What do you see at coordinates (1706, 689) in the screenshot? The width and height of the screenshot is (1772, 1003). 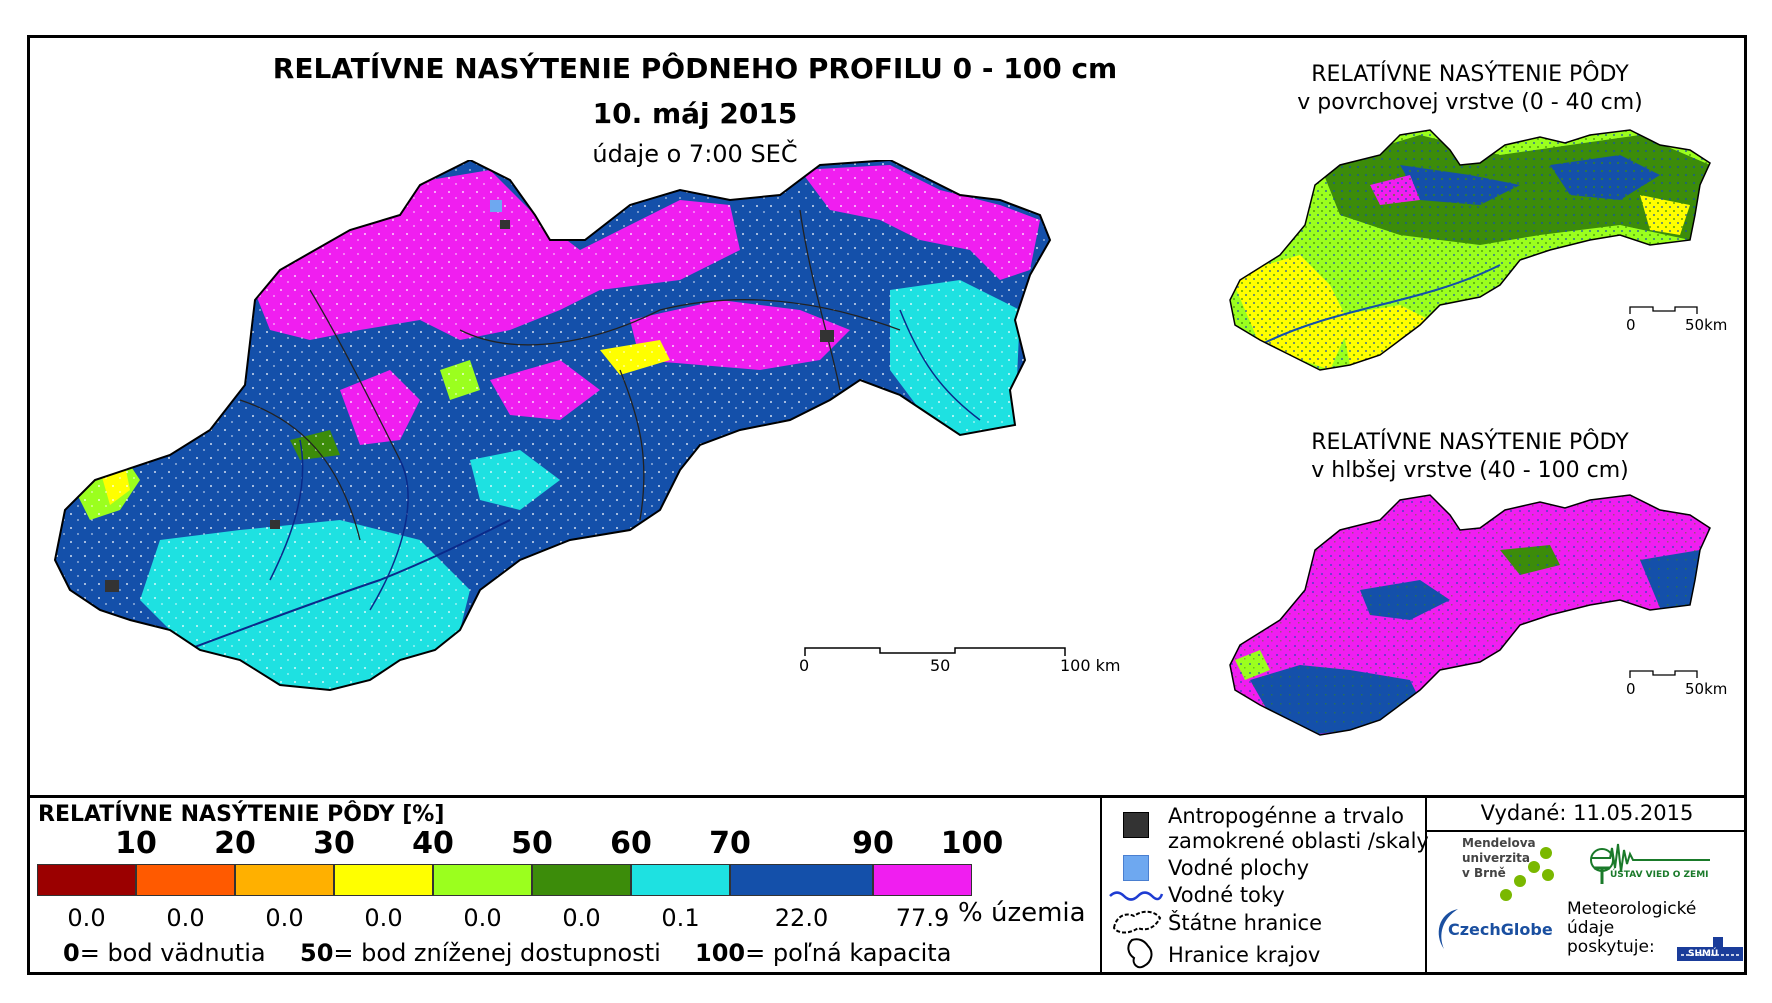 I see `inset-bottom-scale-50: 50km` at bounding box center [1706, 689].